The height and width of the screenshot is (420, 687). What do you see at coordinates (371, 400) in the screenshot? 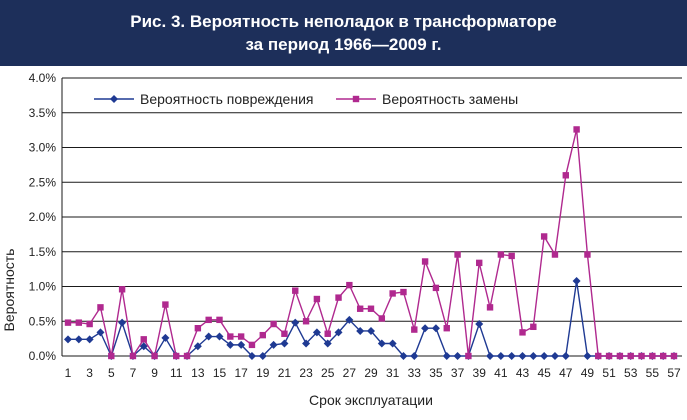
I see `x-axis-label: Срок эксплуатации` at bounding box center [371, 400].